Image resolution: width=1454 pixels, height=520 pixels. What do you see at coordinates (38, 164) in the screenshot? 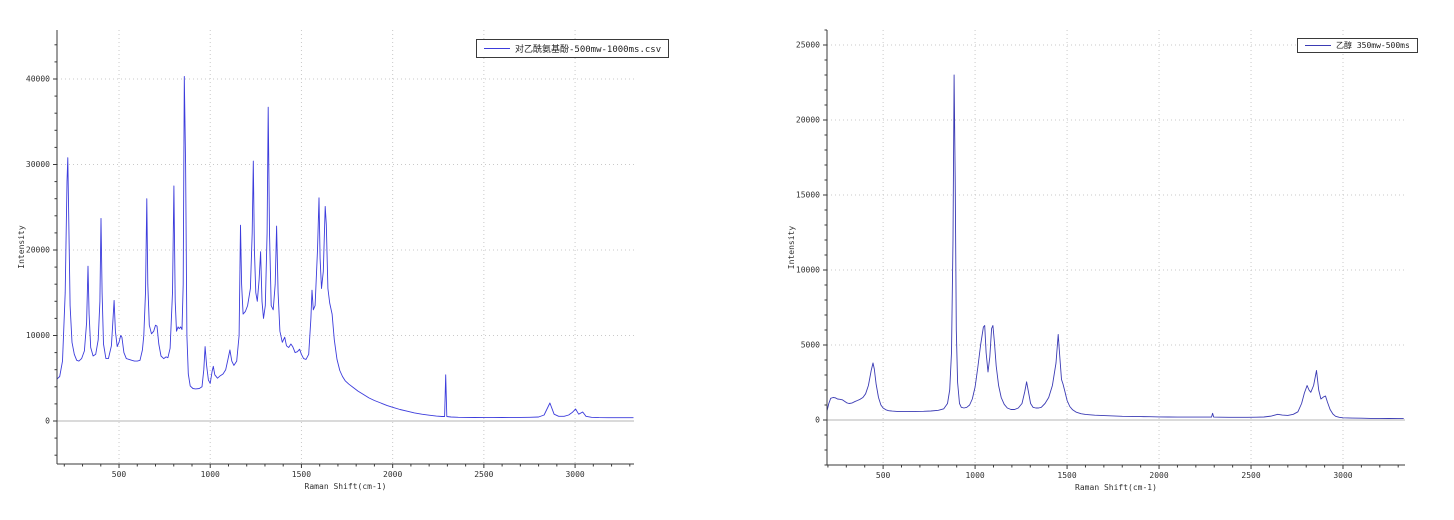
I see `y-tick-label: 30000` at bounding box center [38, 164].